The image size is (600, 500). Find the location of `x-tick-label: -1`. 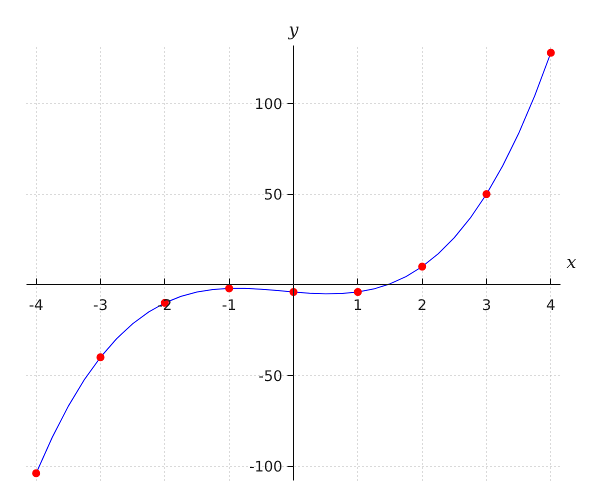

x-tick-label: -1 is located at coordinates (229, 305).